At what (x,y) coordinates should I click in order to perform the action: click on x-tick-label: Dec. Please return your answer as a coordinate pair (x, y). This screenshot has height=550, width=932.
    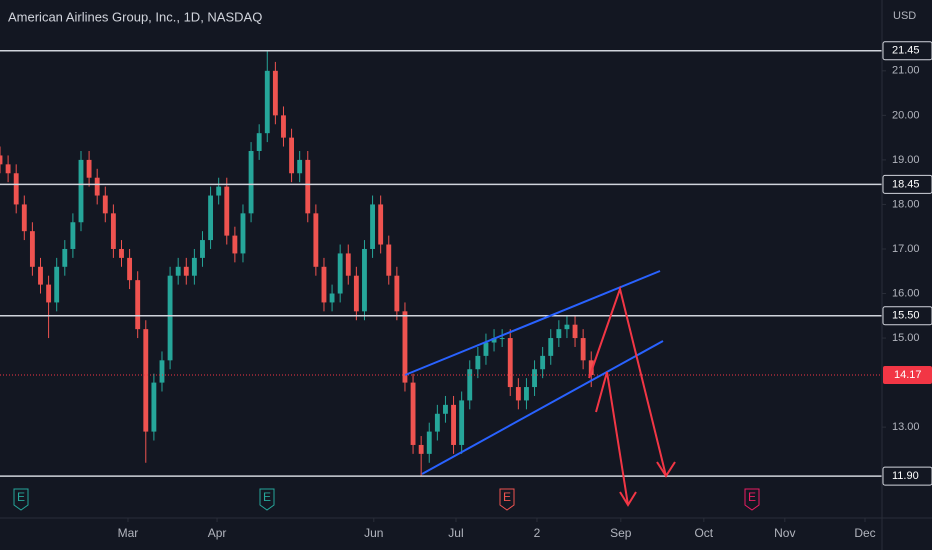
    Looking at the image, I should click on (864, 533).